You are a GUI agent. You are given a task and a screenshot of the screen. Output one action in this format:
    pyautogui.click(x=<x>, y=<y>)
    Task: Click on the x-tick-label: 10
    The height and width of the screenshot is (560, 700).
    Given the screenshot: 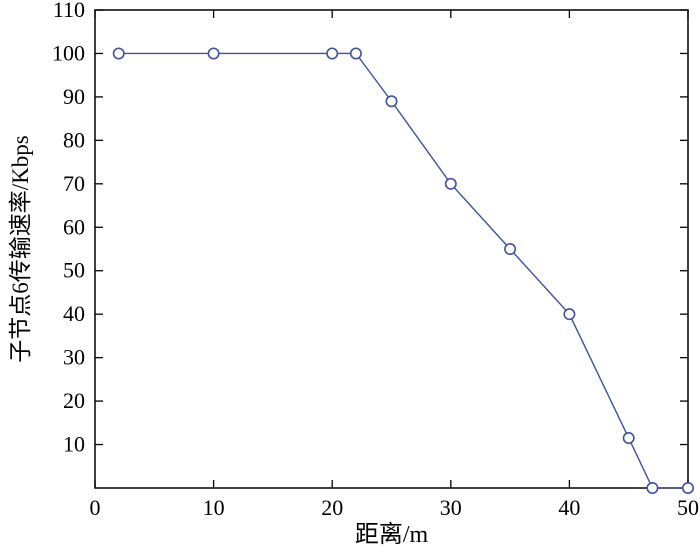 What is the action you would take?
    pyautogui.click(x=214, y=507)
    